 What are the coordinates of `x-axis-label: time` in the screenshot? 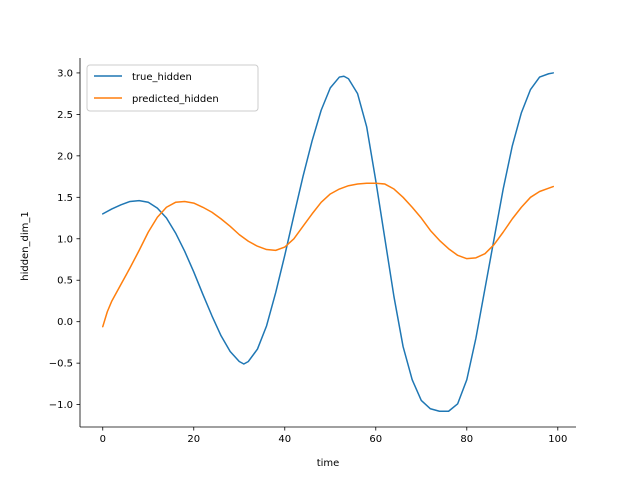 It's located at (328, 463).